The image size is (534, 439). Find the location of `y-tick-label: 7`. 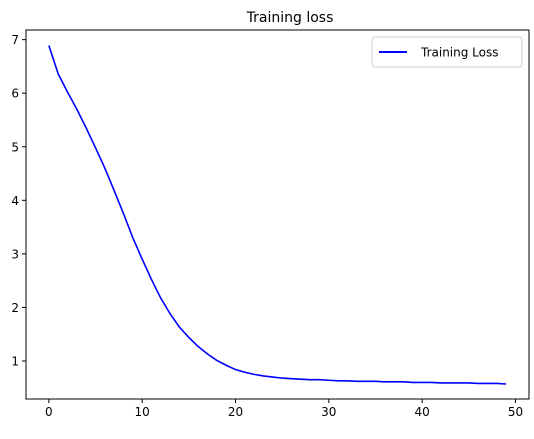

y-tick-label: 7 is located at coordinates (15, 40).